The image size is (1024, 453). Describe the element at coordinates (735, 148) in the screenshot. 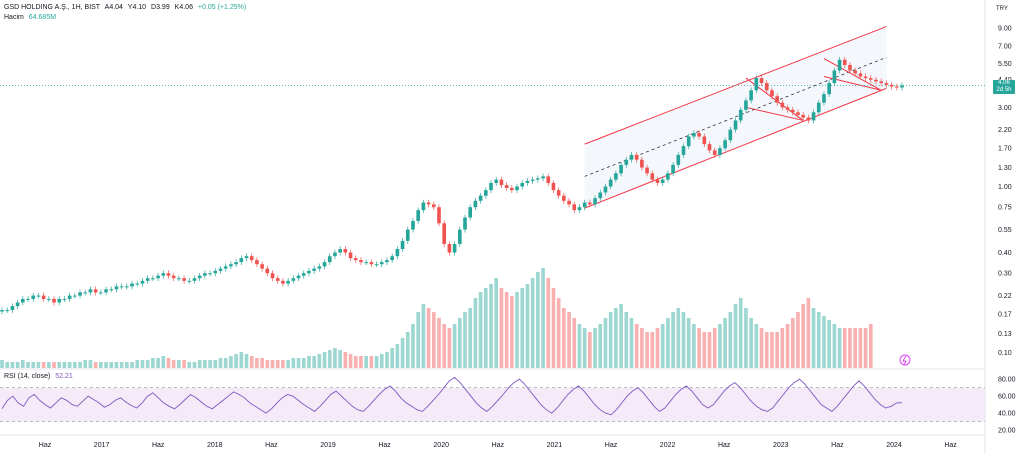

I see `channel-lower-line` at that location.